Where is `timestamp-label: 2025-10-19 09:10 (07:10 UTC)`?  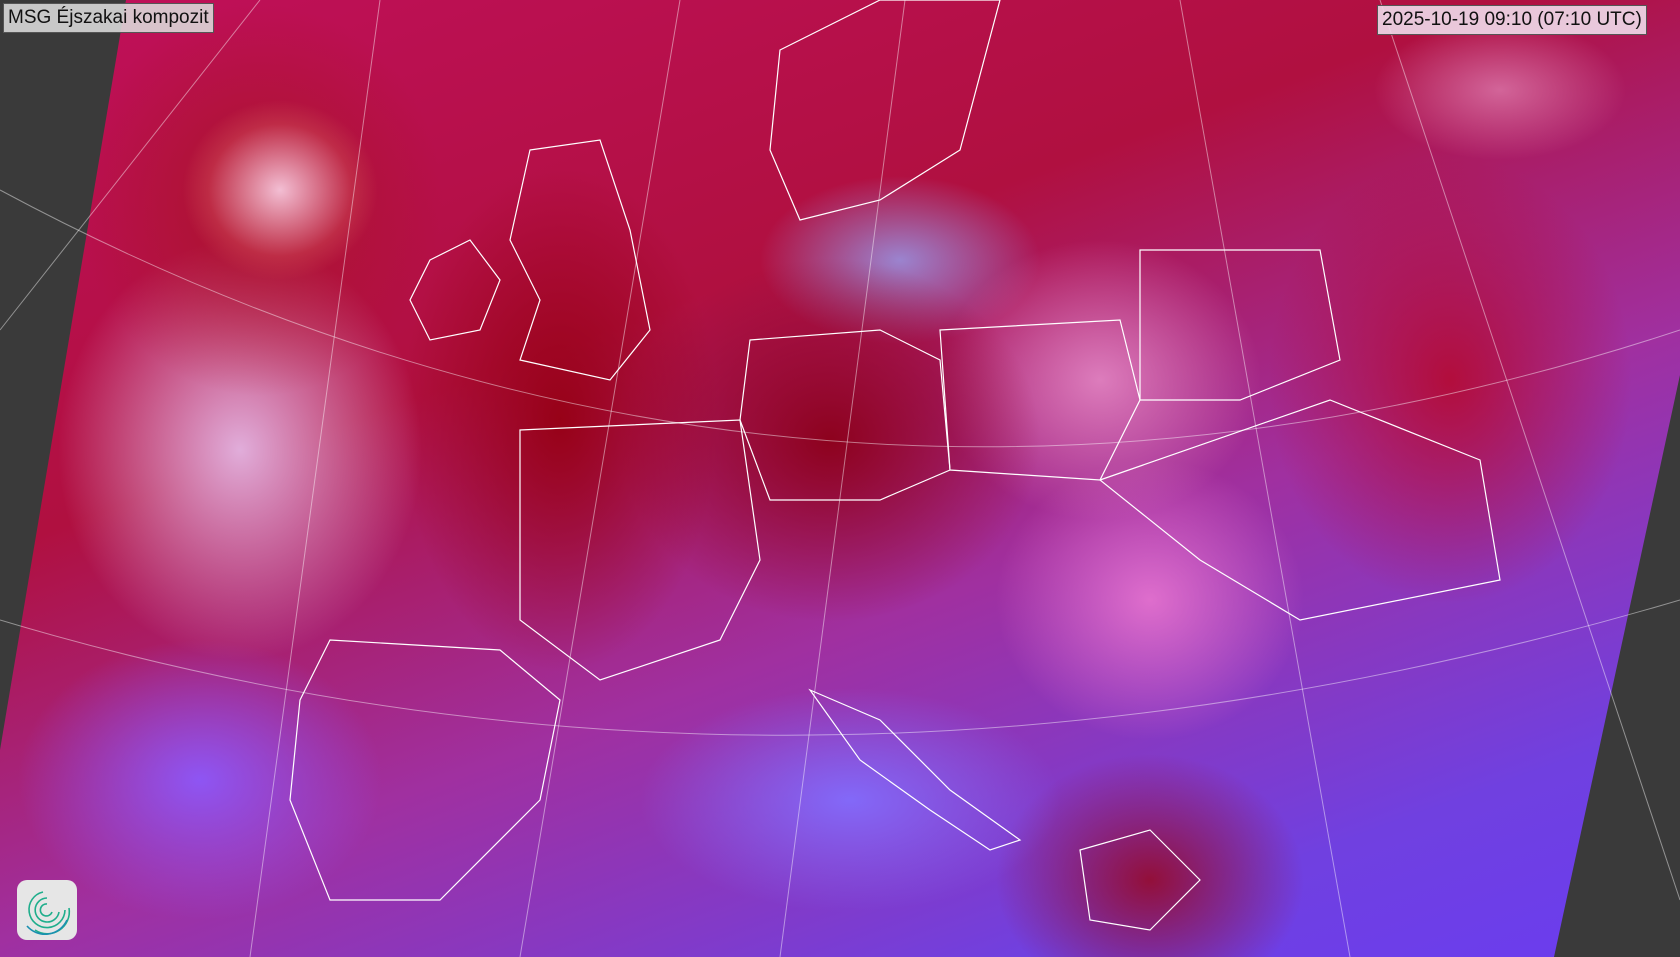 timestamp-label: 2025-10-19 09:10 (07:10 UTC) is located at coordinates (1512, 20).